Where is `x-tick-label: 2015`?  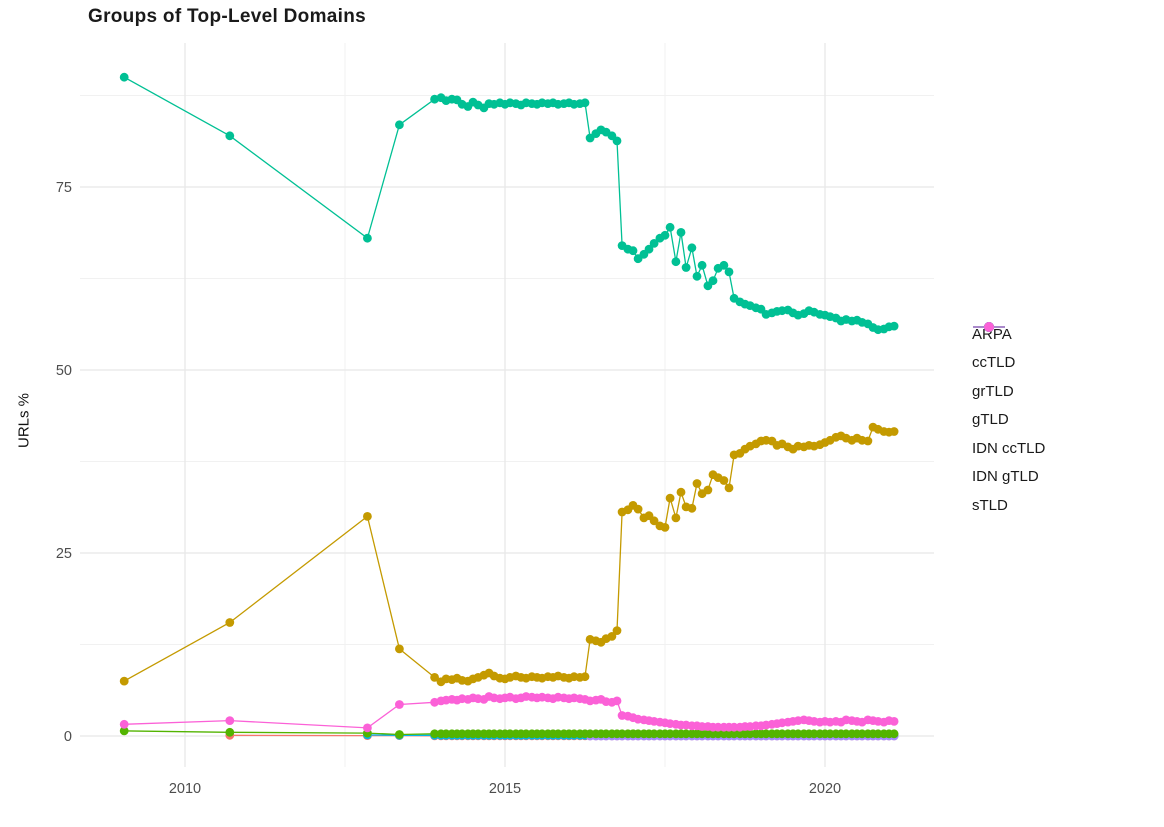 x-tick-label: 2015 is located at coordinates (505, 789).